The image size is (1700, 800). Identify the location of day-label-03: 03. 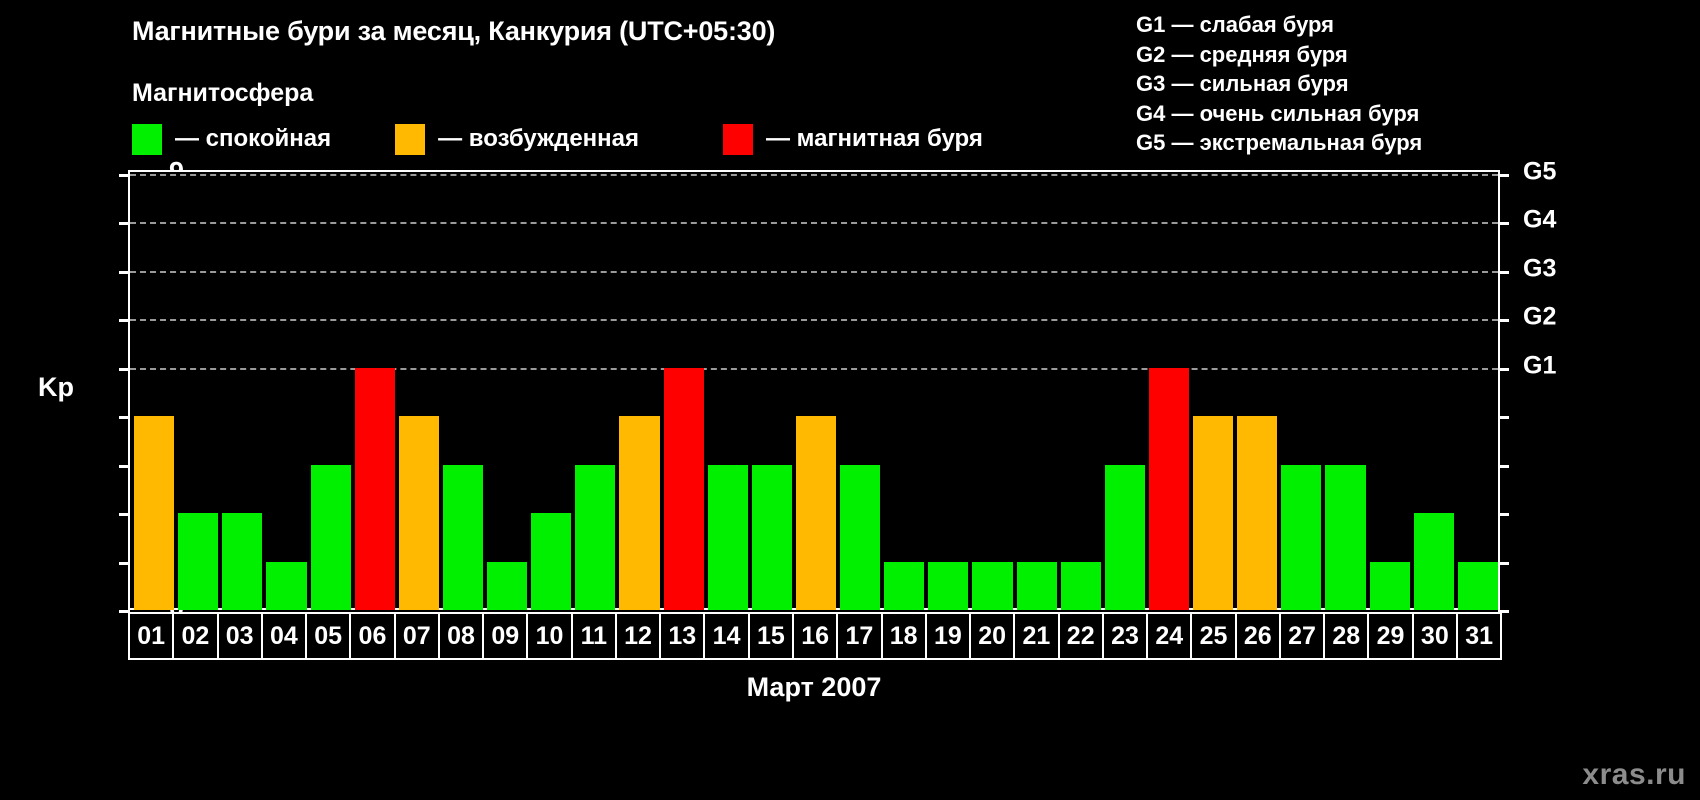
(239, 636).